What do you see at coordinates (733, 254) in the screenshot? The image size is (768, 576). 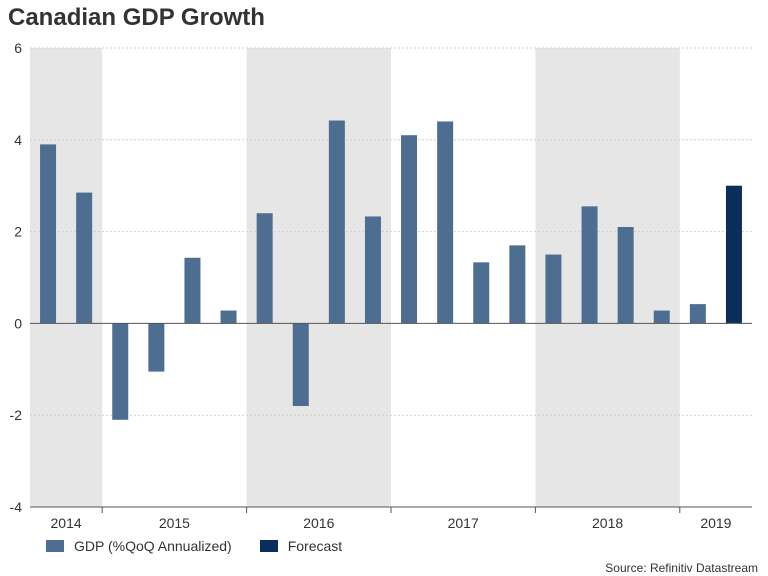 I see `forecast-bar` at bounding box center [733, 254].